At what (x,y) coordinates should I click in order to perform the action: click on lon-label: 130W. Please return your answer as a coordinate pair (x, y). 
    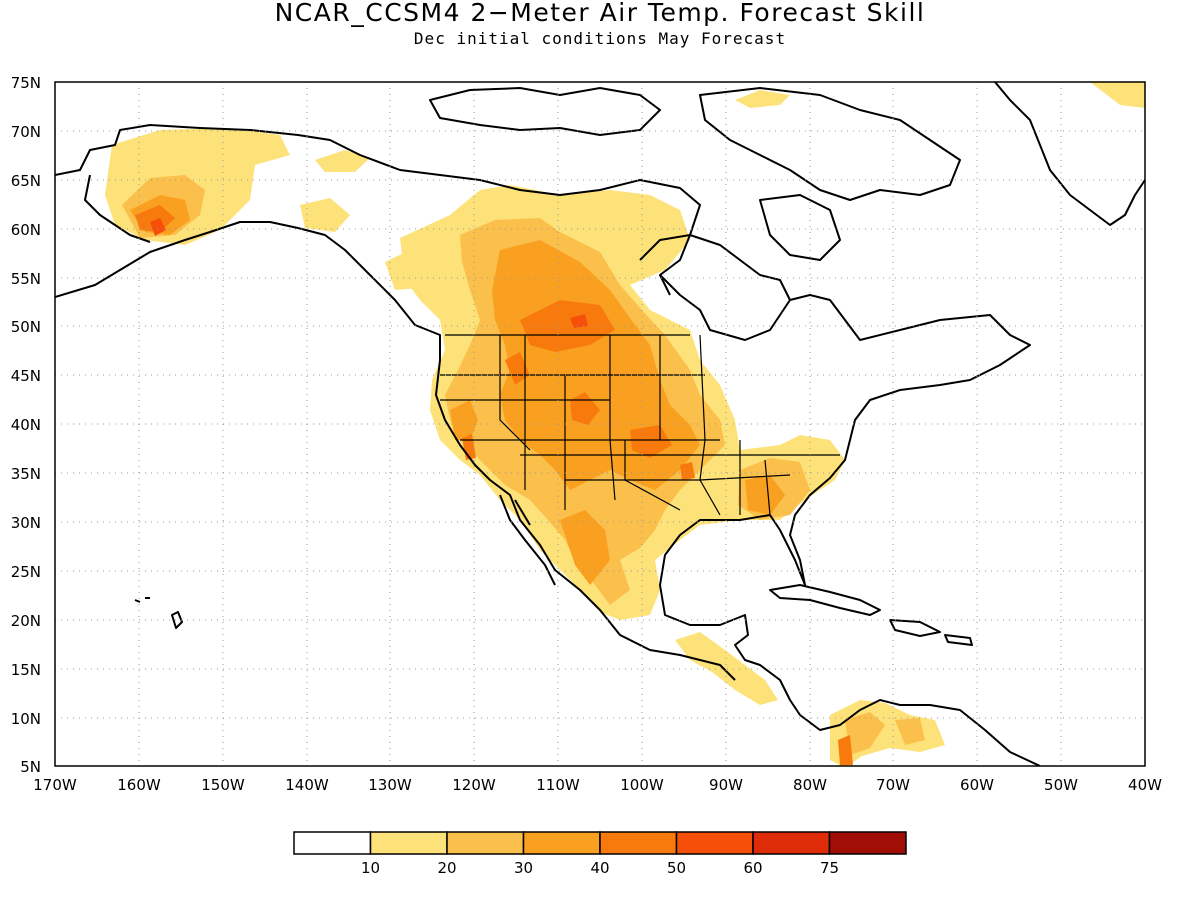
    Looking at the image, I should click on (390, 785).